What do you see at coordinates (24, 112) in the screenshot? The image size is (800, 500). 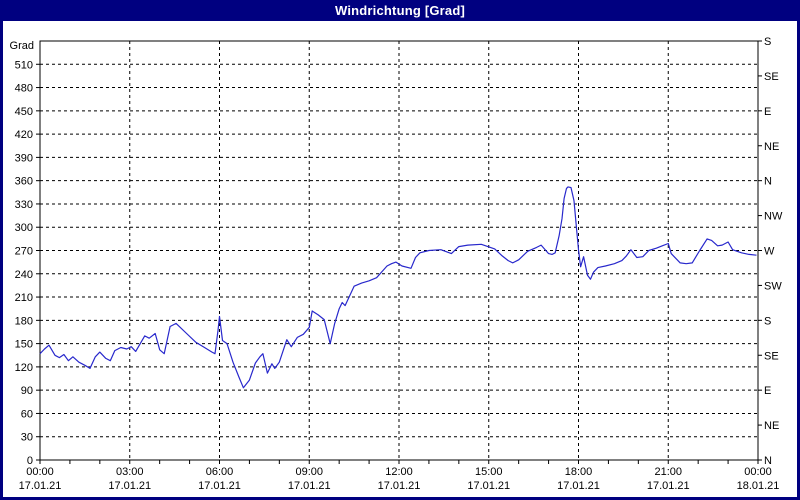 I see `left-axis-tick-label: 450` at bounding box center [24, 112].